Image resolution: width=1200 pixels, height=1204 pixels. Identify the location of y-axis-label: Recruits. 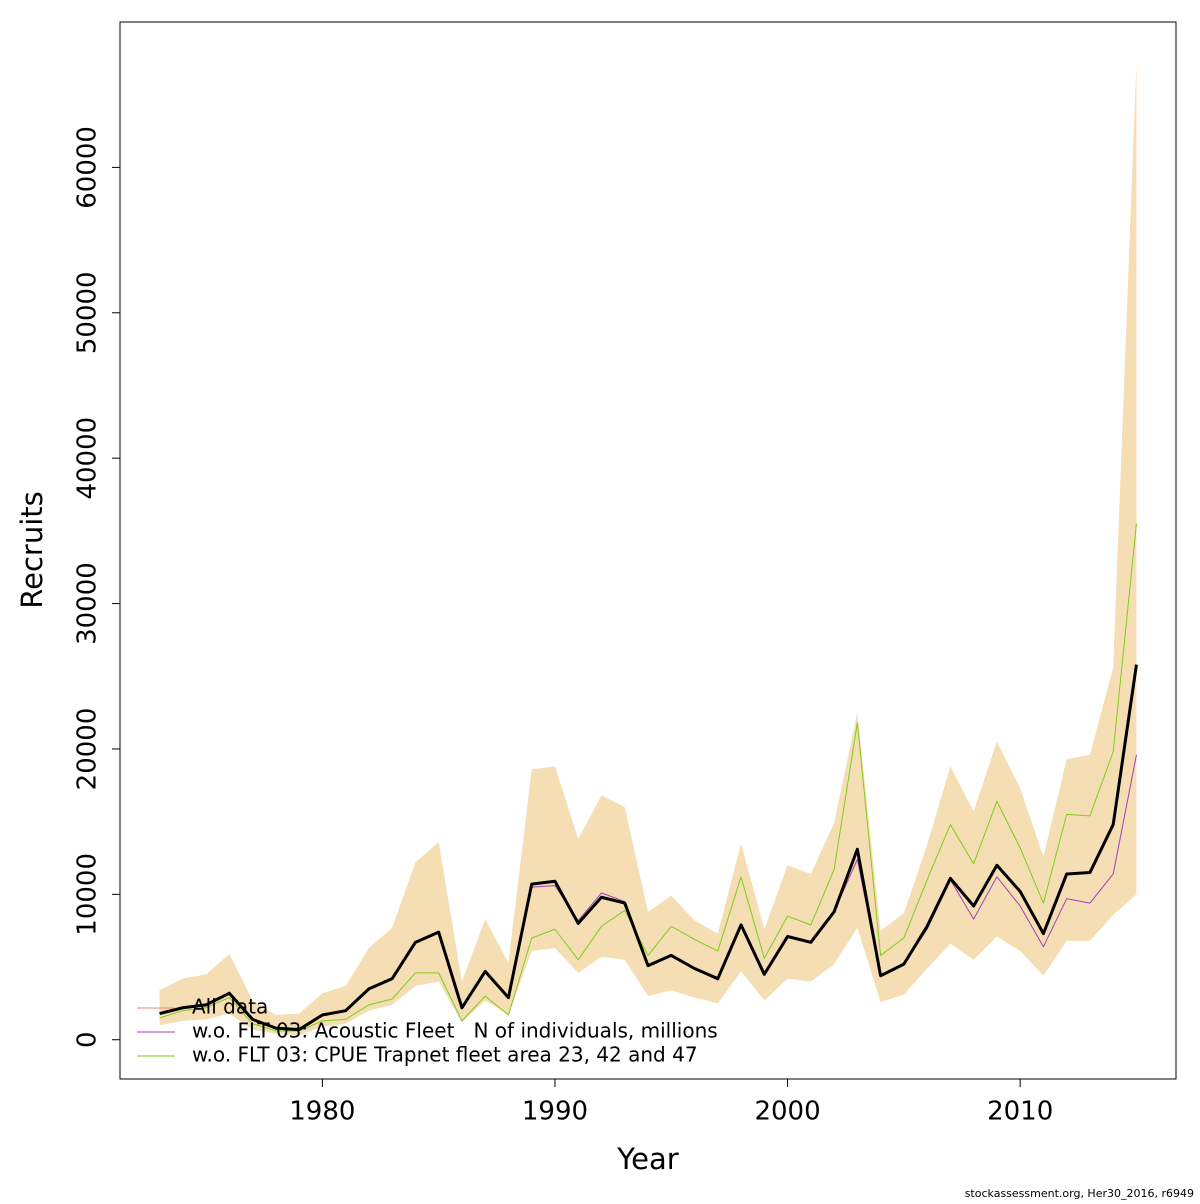
(32, 549).